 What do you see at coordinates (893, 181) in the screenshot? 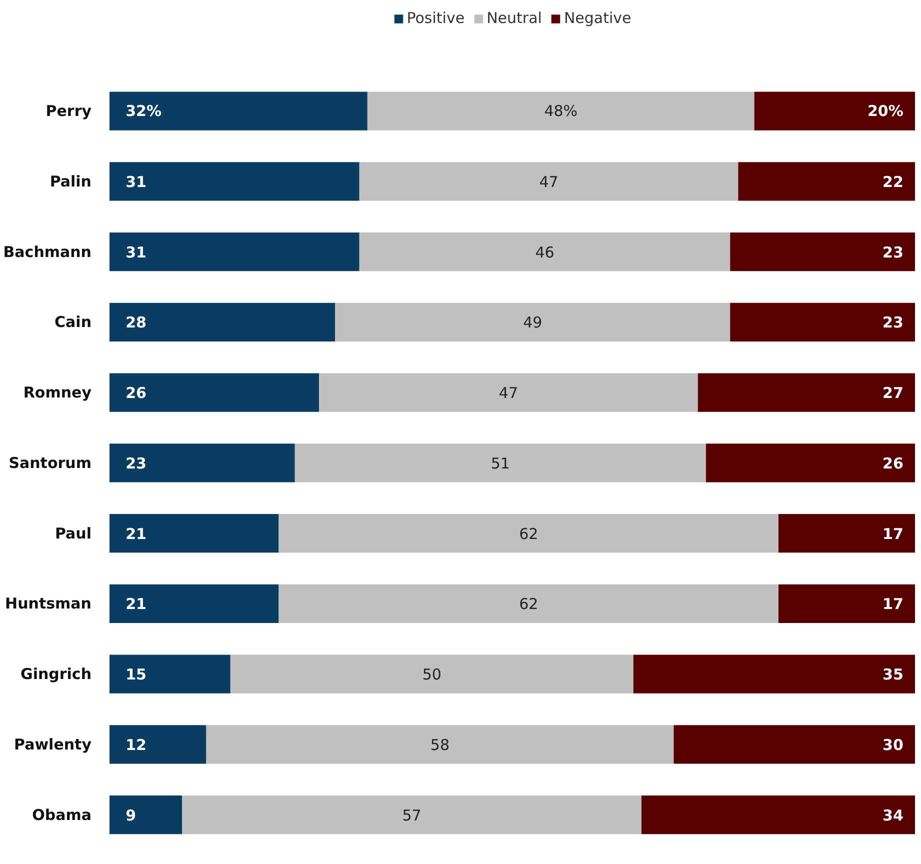
I see `data-label: 22` at bounding box center [893, 181].